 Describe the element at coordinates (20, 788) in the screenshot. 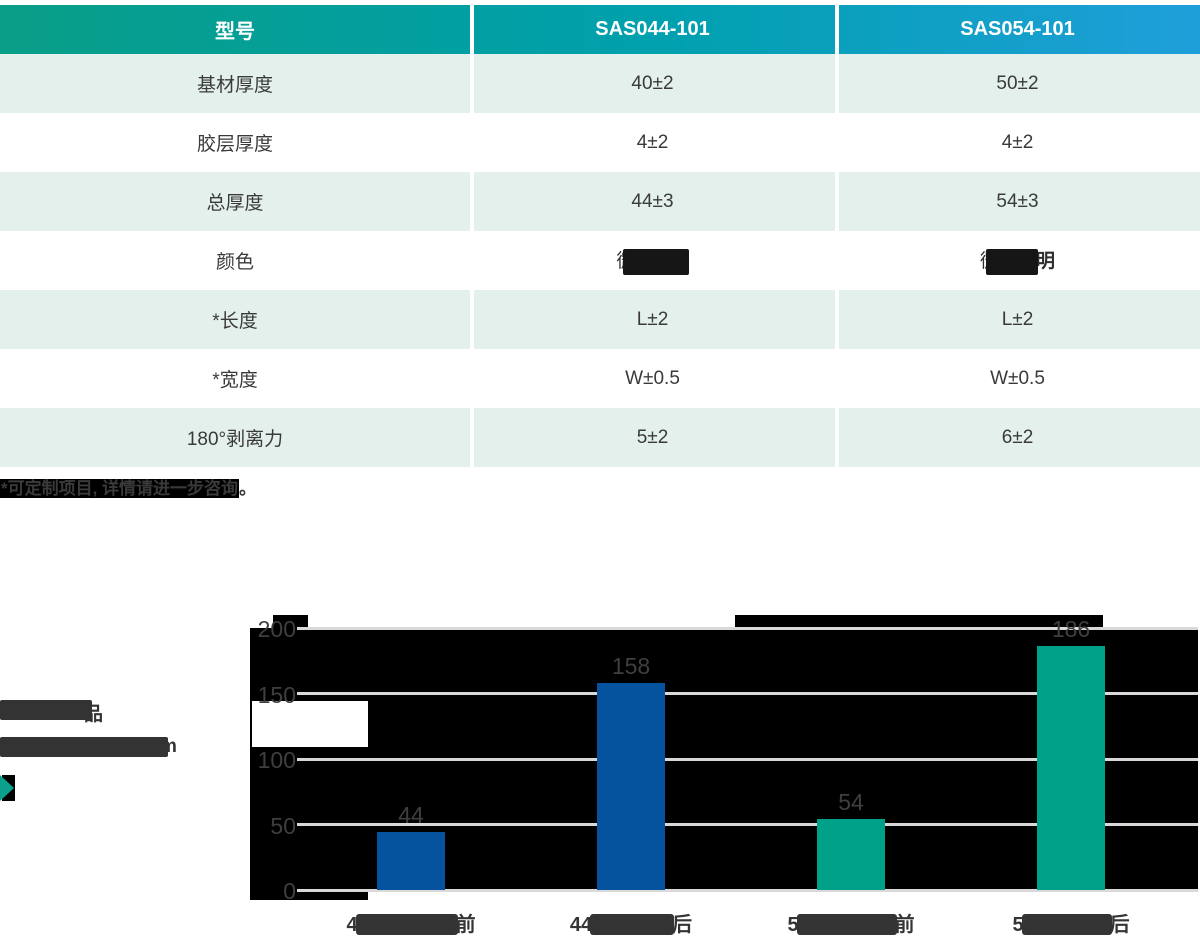

I see `legend-icon` at that location.